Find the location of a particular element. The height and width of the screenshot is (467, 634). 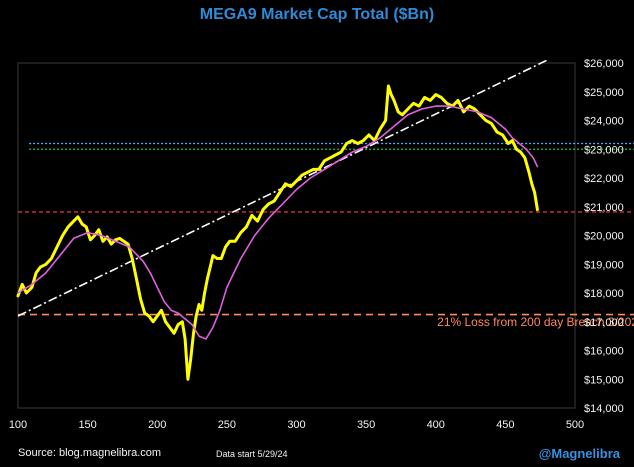

x-tick-label: 150 is located at coordinates (87, 425).